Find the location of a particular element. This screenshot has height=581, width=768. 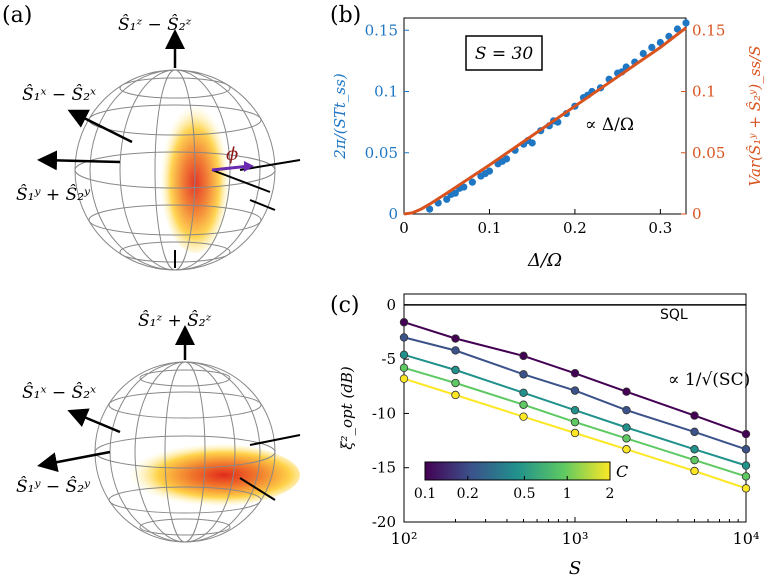

phi-arrow is located at coordinates (231, 168).